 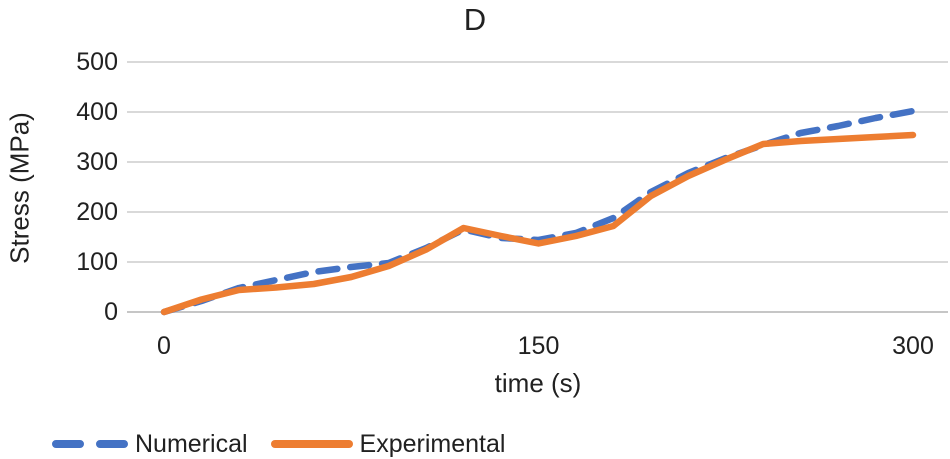 What do you see at coordinates (97, 212) in the screenshot?
I see `y-tick-label: 200` at bounding box center [97, 212].